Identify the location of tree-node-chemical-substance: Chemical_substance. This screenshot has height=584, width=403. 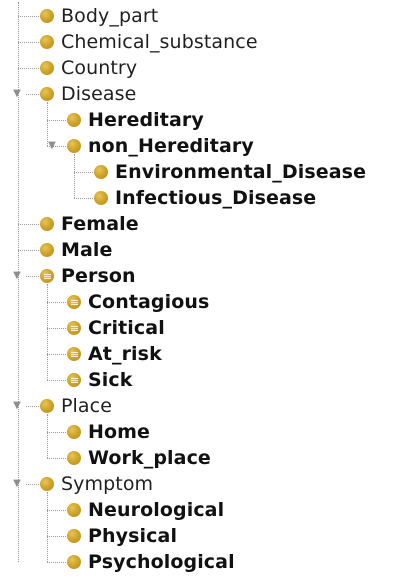
(149, 42).